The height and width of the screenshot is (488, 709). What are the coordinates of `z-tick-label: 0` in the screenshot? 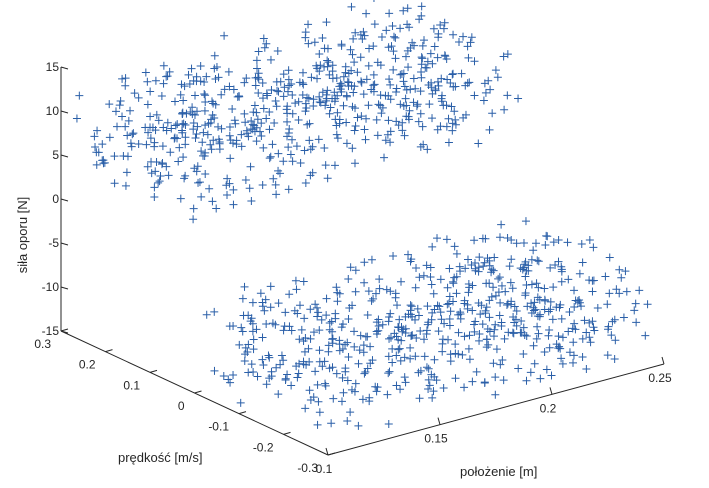 It's located at (55, 199).